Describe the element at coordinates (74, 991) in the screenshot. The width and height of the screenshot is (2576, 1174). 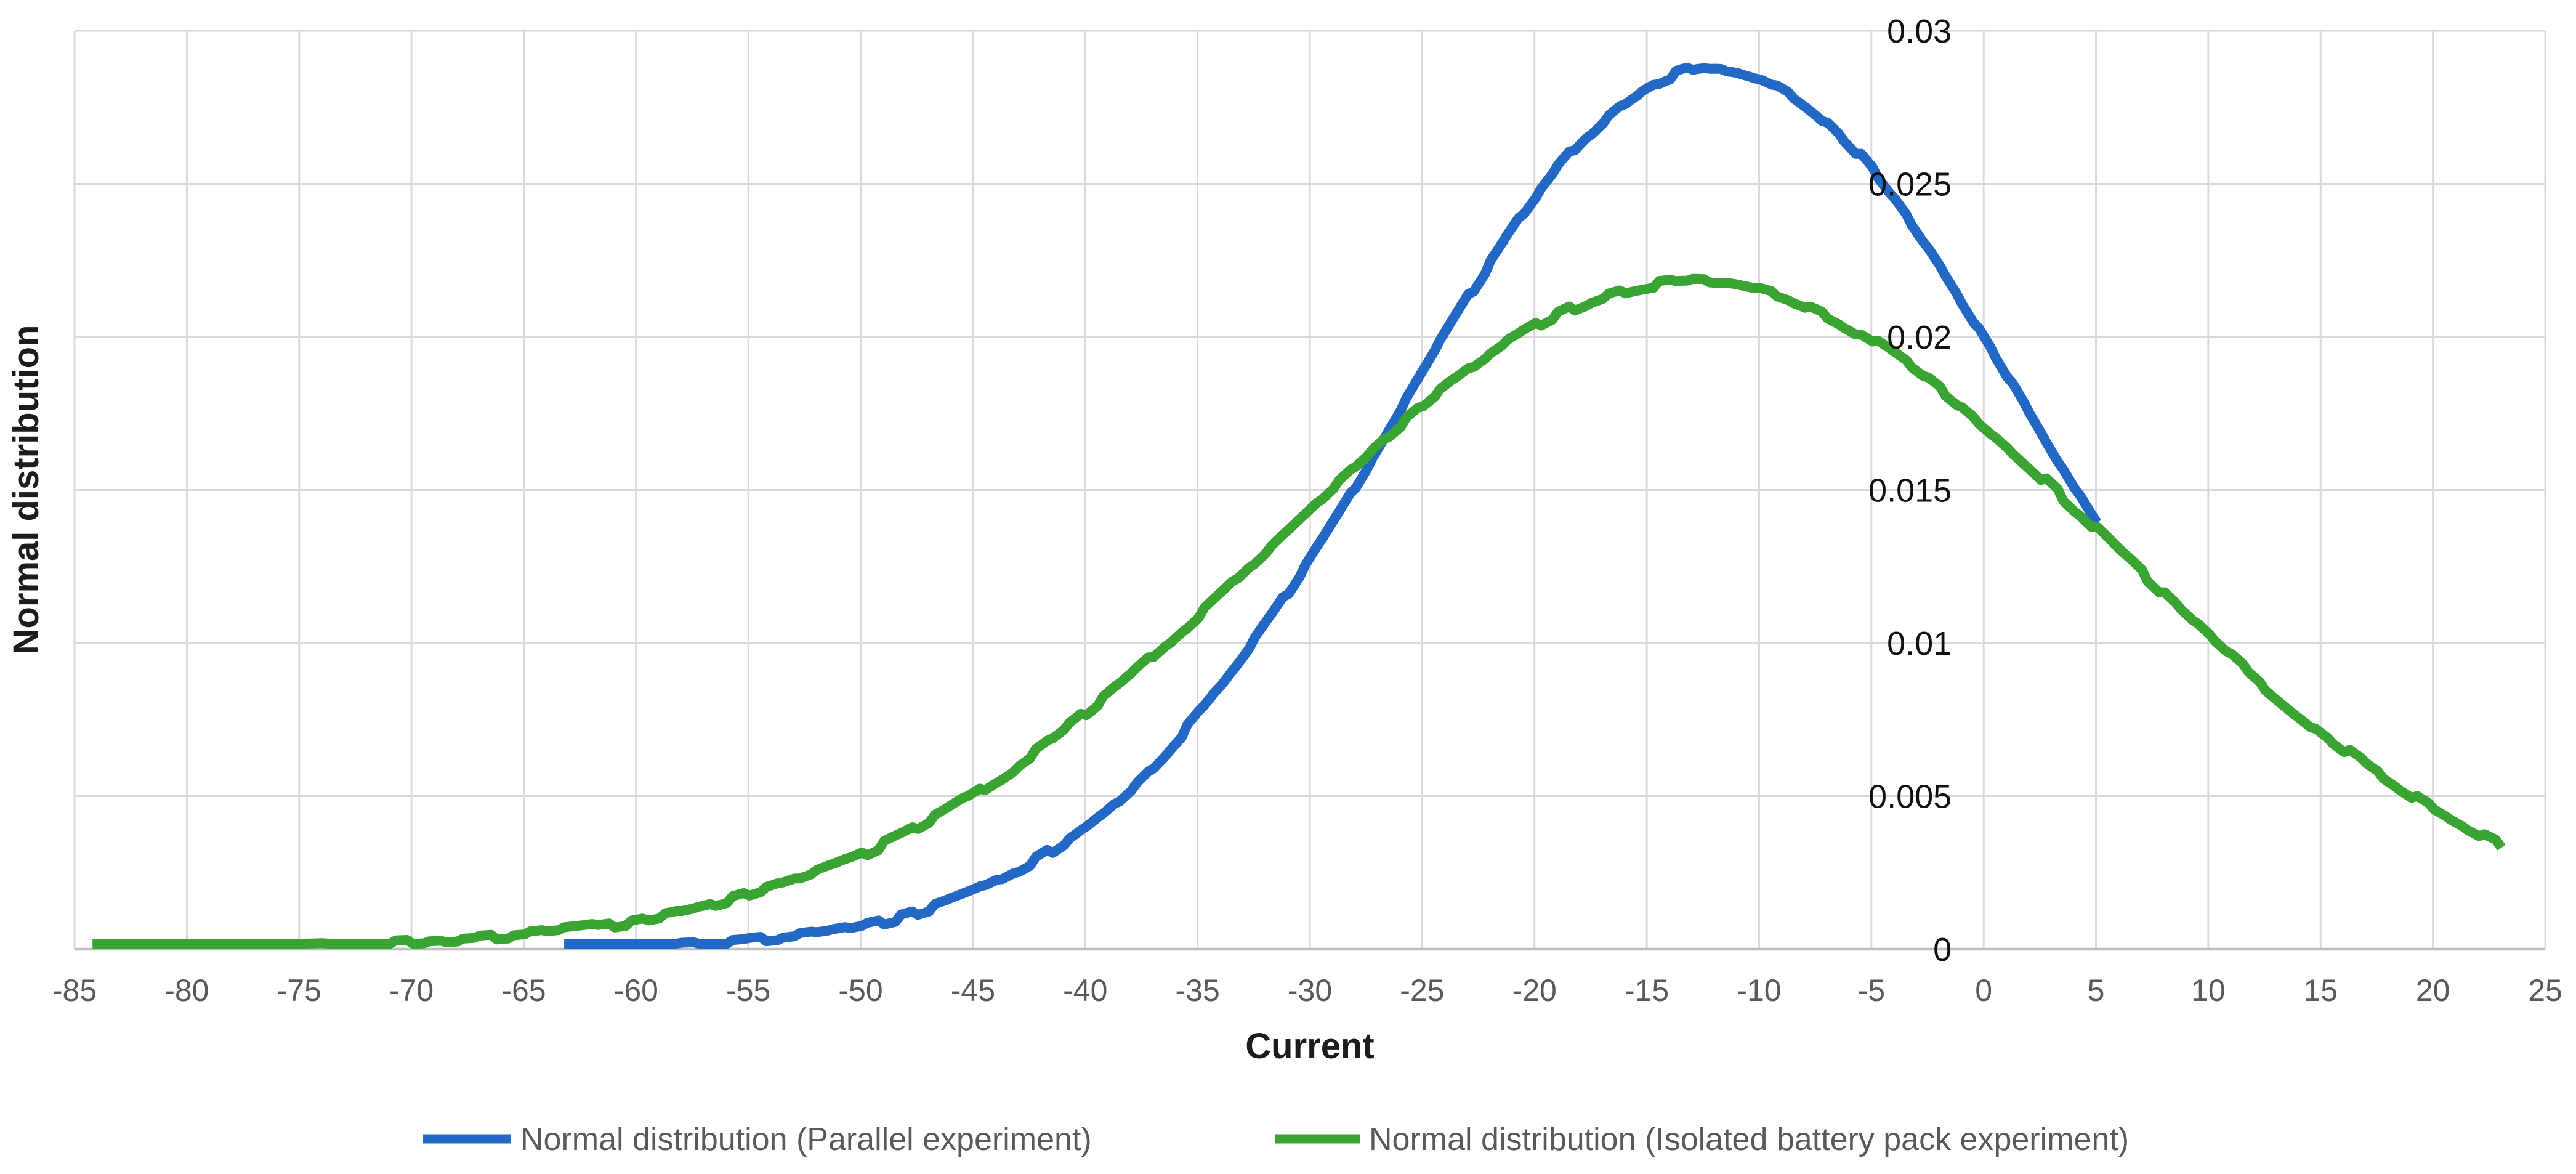
I see `x-tick-label: -85` at that location.